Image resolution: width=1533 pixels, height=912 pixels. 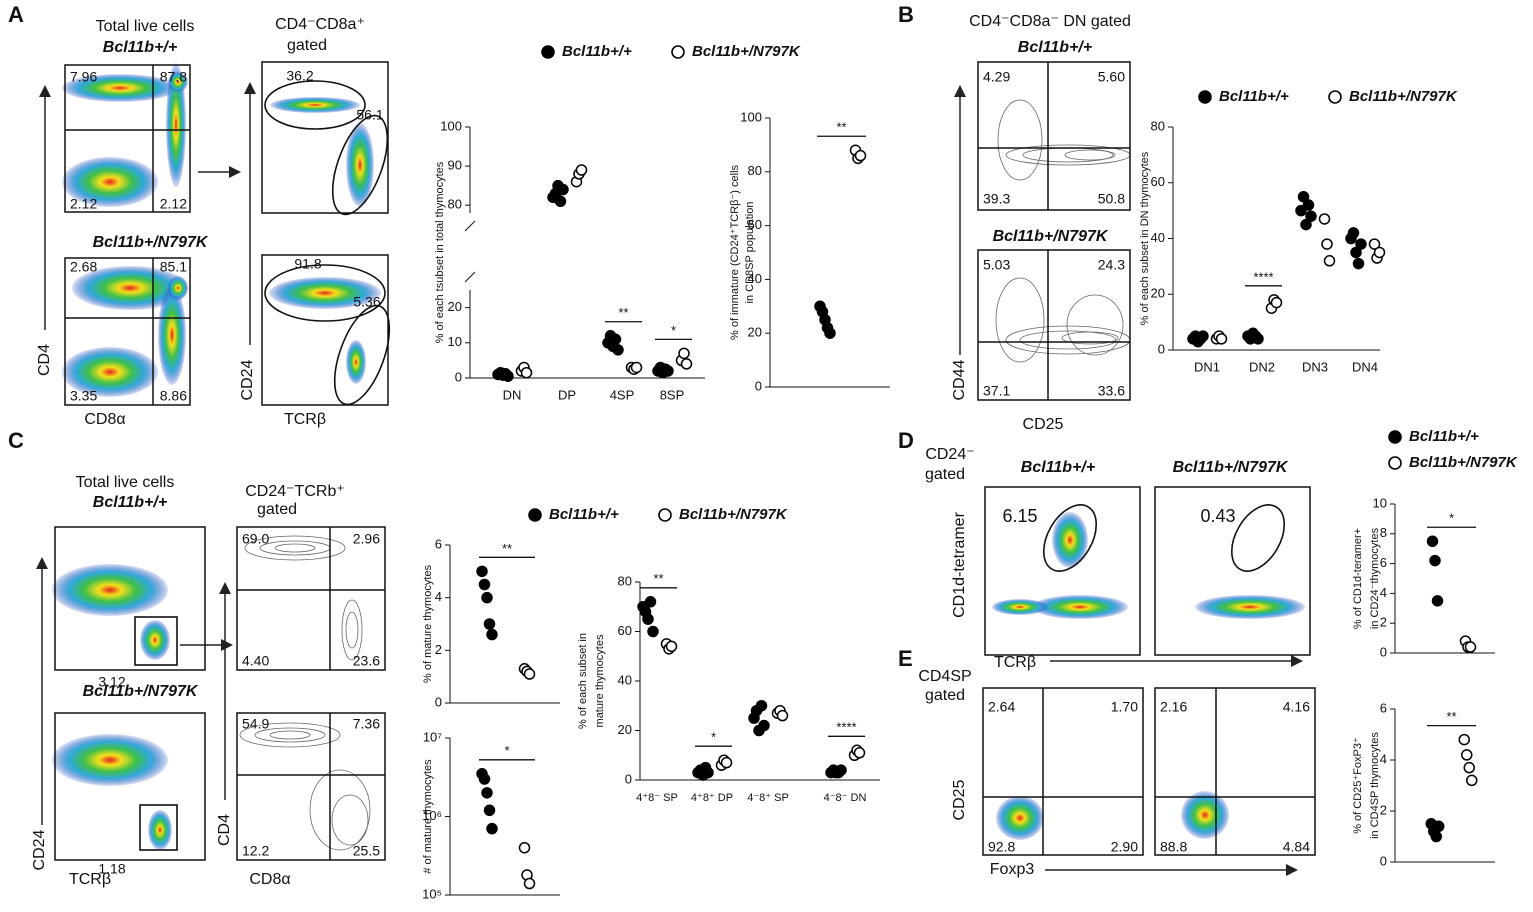 I want to click on gate-title: CD24⁻, so click(x=949, y=454).